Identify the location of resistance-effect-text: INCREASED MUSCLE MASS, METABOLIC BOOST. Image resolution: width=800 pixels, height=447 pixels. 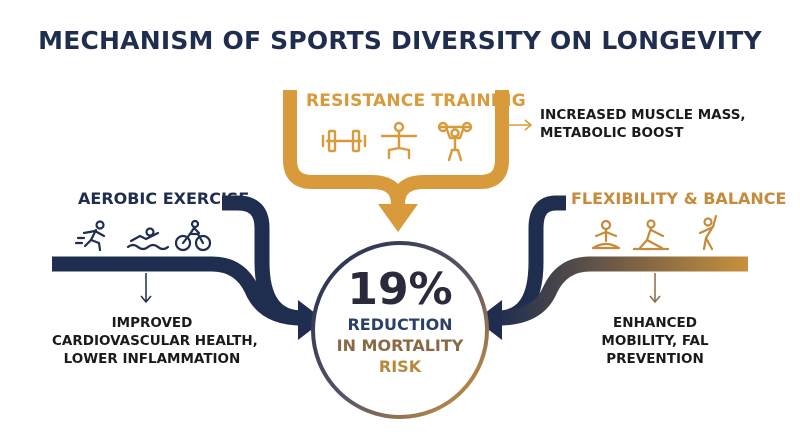
(643, 124).